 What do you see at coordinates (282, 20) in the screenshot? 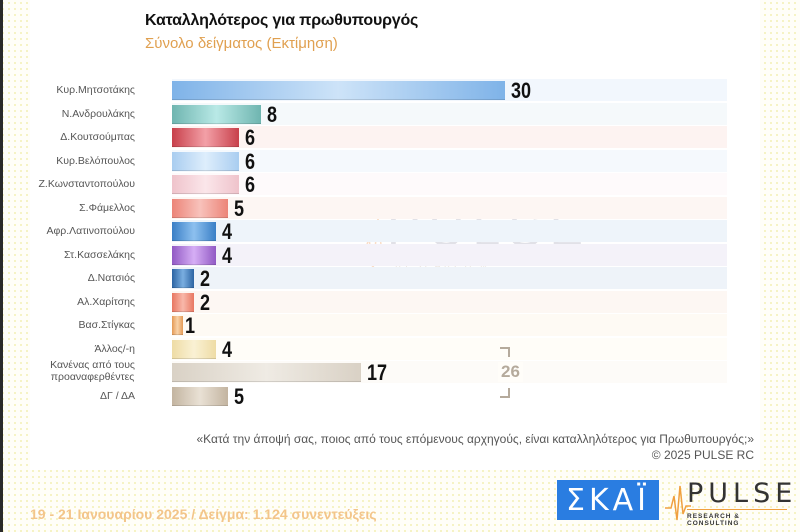
I see `chart-title: Καταλληλότερος για πρωθυπουργός` at bounding box center [282, 20].